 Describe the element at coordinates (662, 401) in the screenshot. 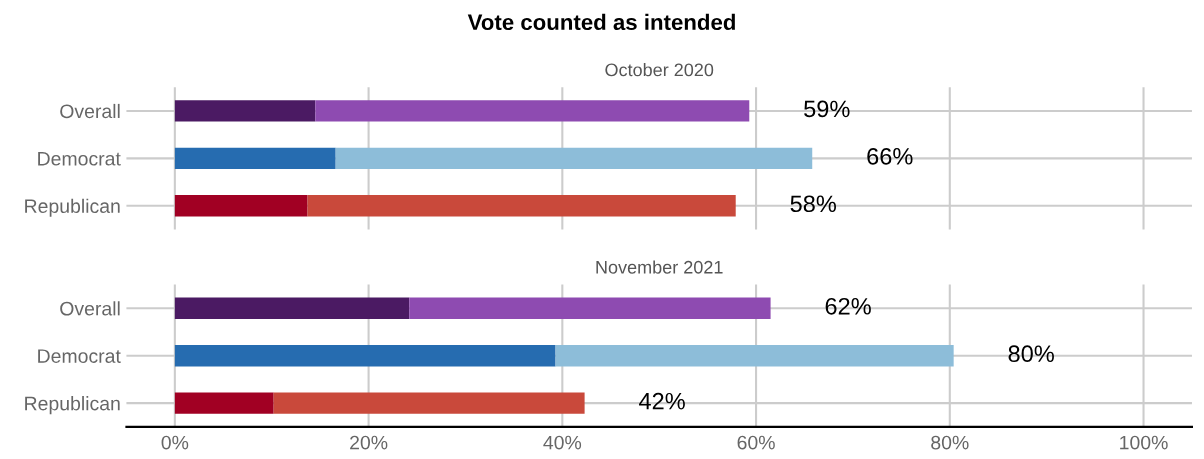

I see `total-label: 42%` at that location.